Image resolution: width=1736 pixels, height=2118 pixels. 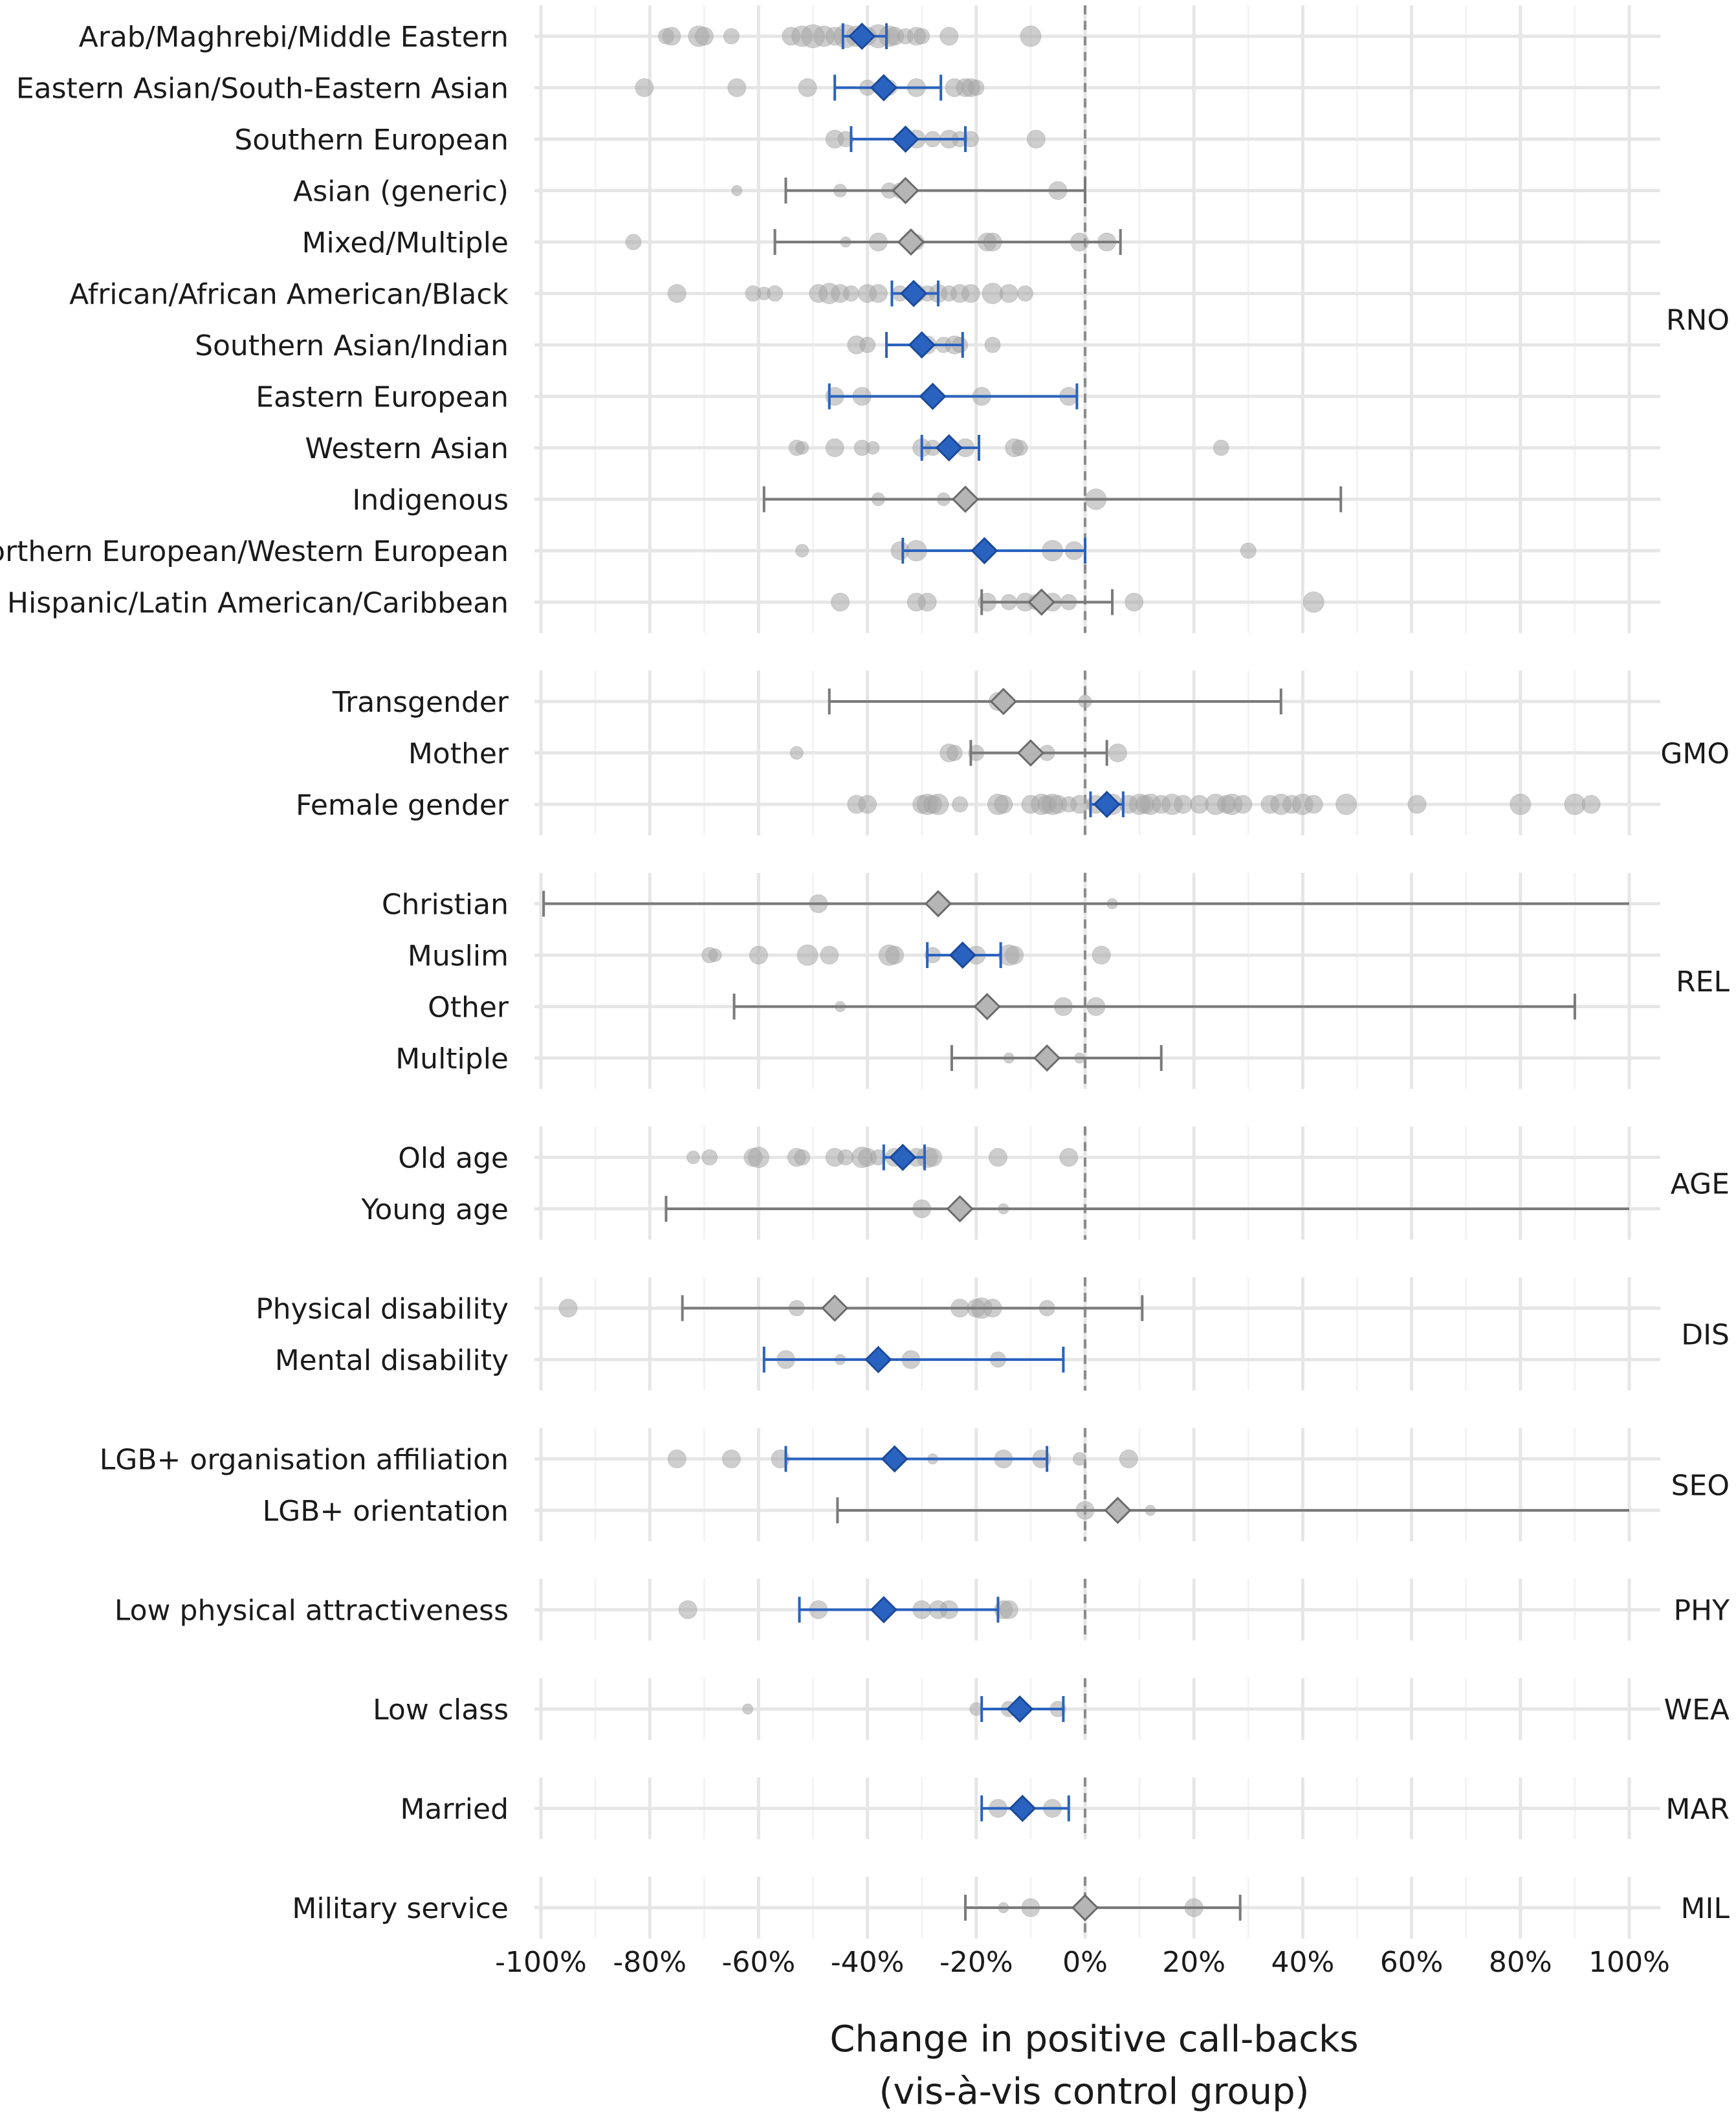 What do you see at coordinates (371, 140) in the screenshot?
I see `row-label: Southern European` at bounding box center [371, 140].